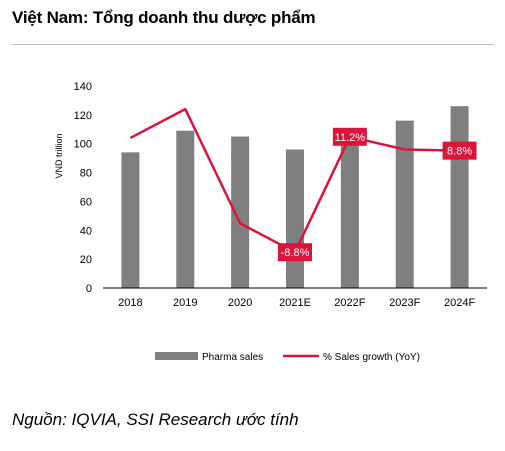  Describe the element at coordinates (349, 303) in the screenshot. I see `x-tick-label: 2022F` at that location.